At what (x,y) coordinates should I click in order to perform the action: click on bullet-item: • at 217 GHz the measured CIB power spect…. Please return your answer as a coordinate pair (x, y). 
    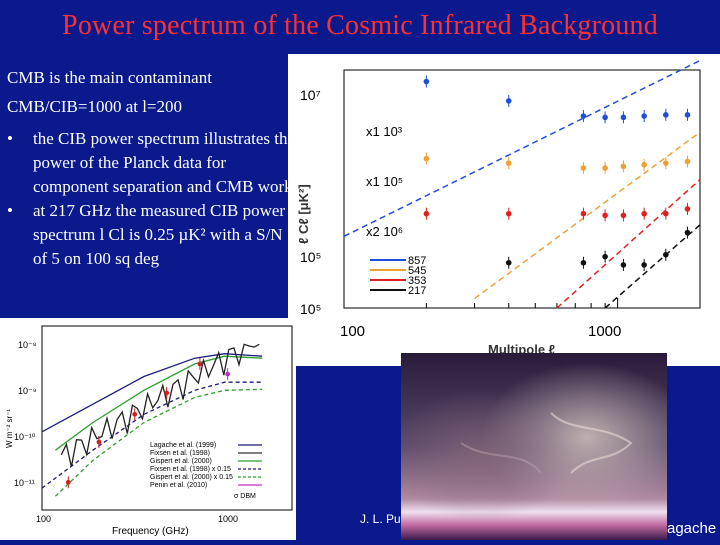
    Looking at the image, I should click on (152, 235).